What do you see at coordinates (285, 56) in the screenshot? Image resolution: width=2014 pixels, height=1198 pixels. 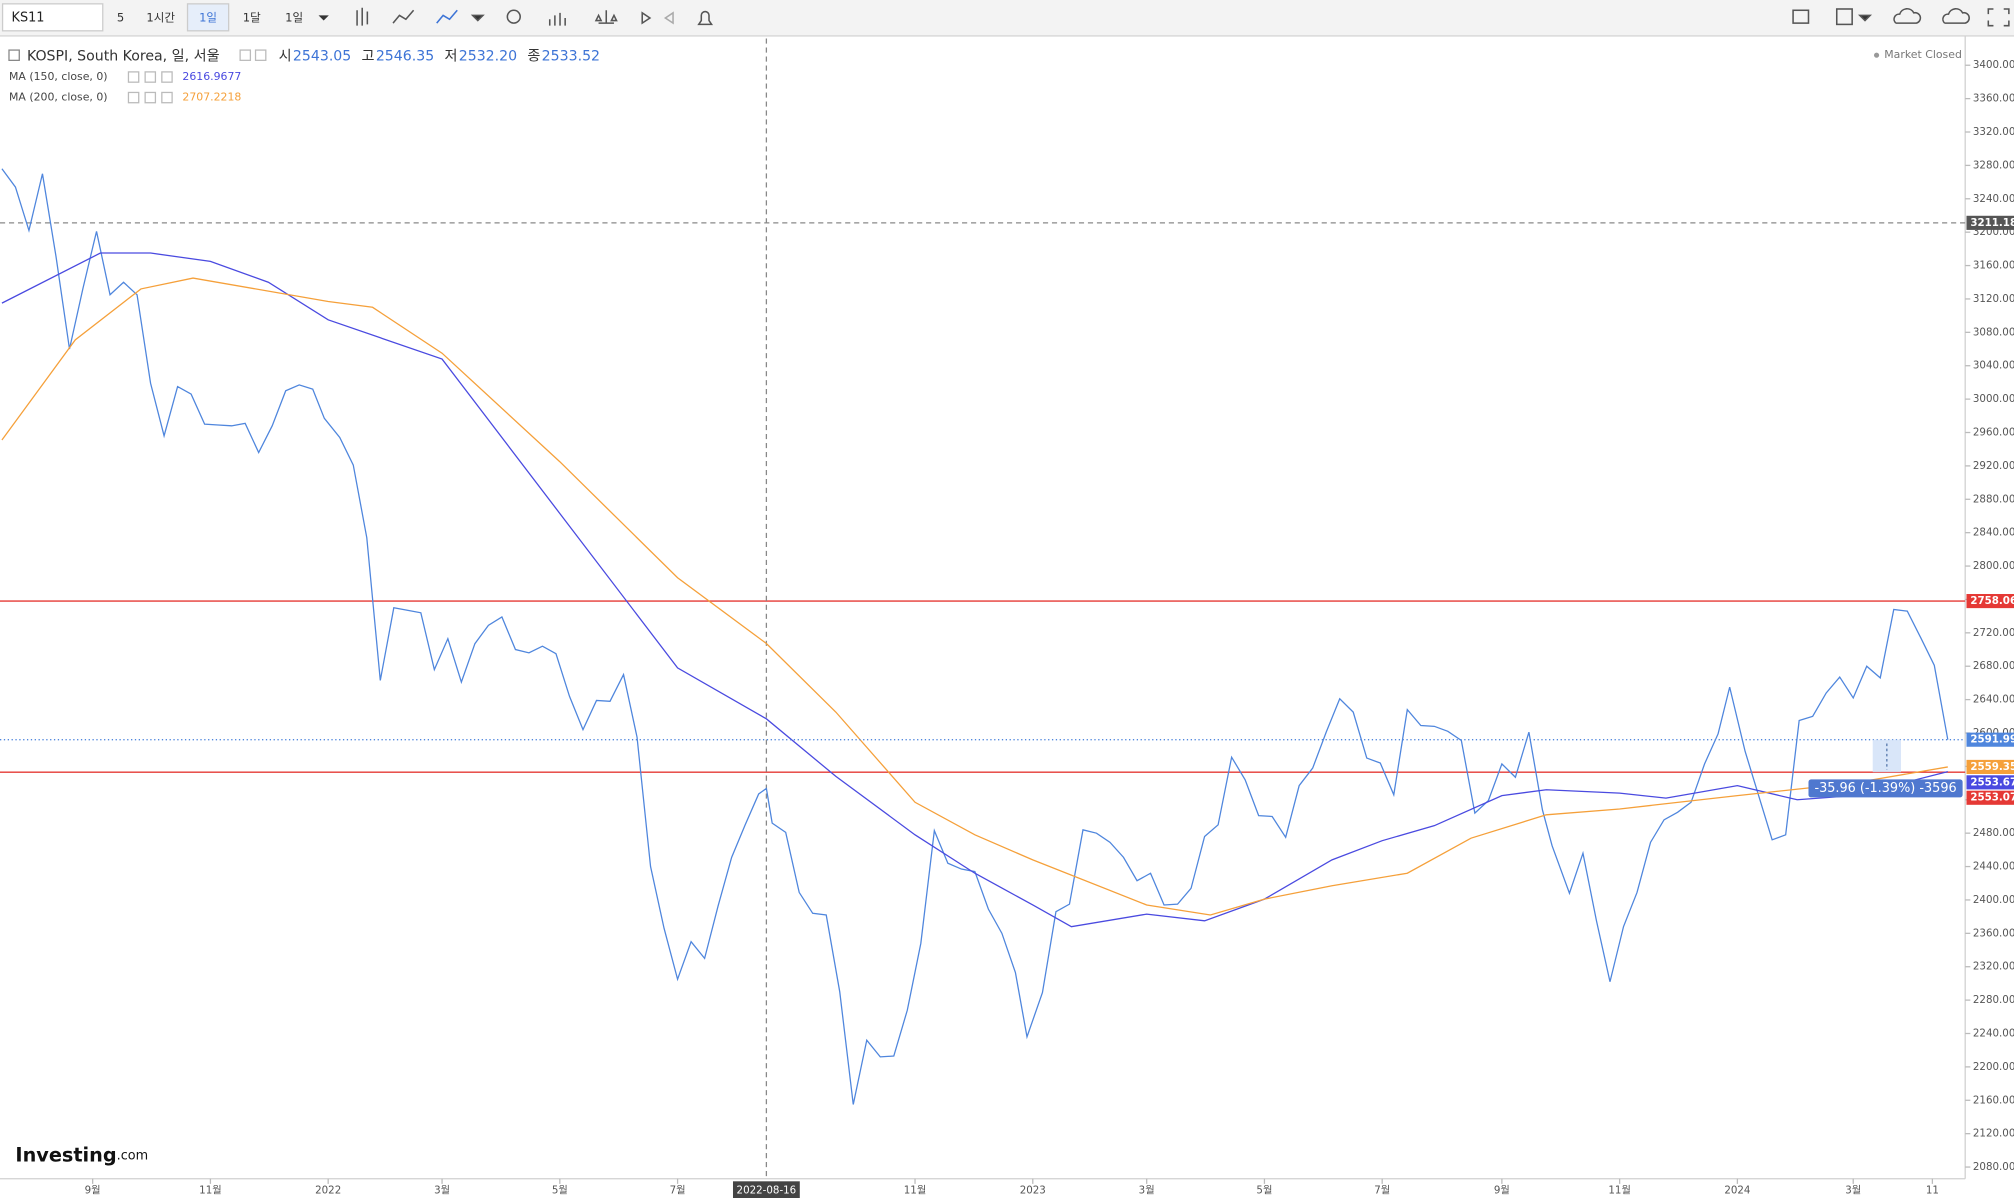 I see `ohlc-label: 시` at bounding box center [285, 56].